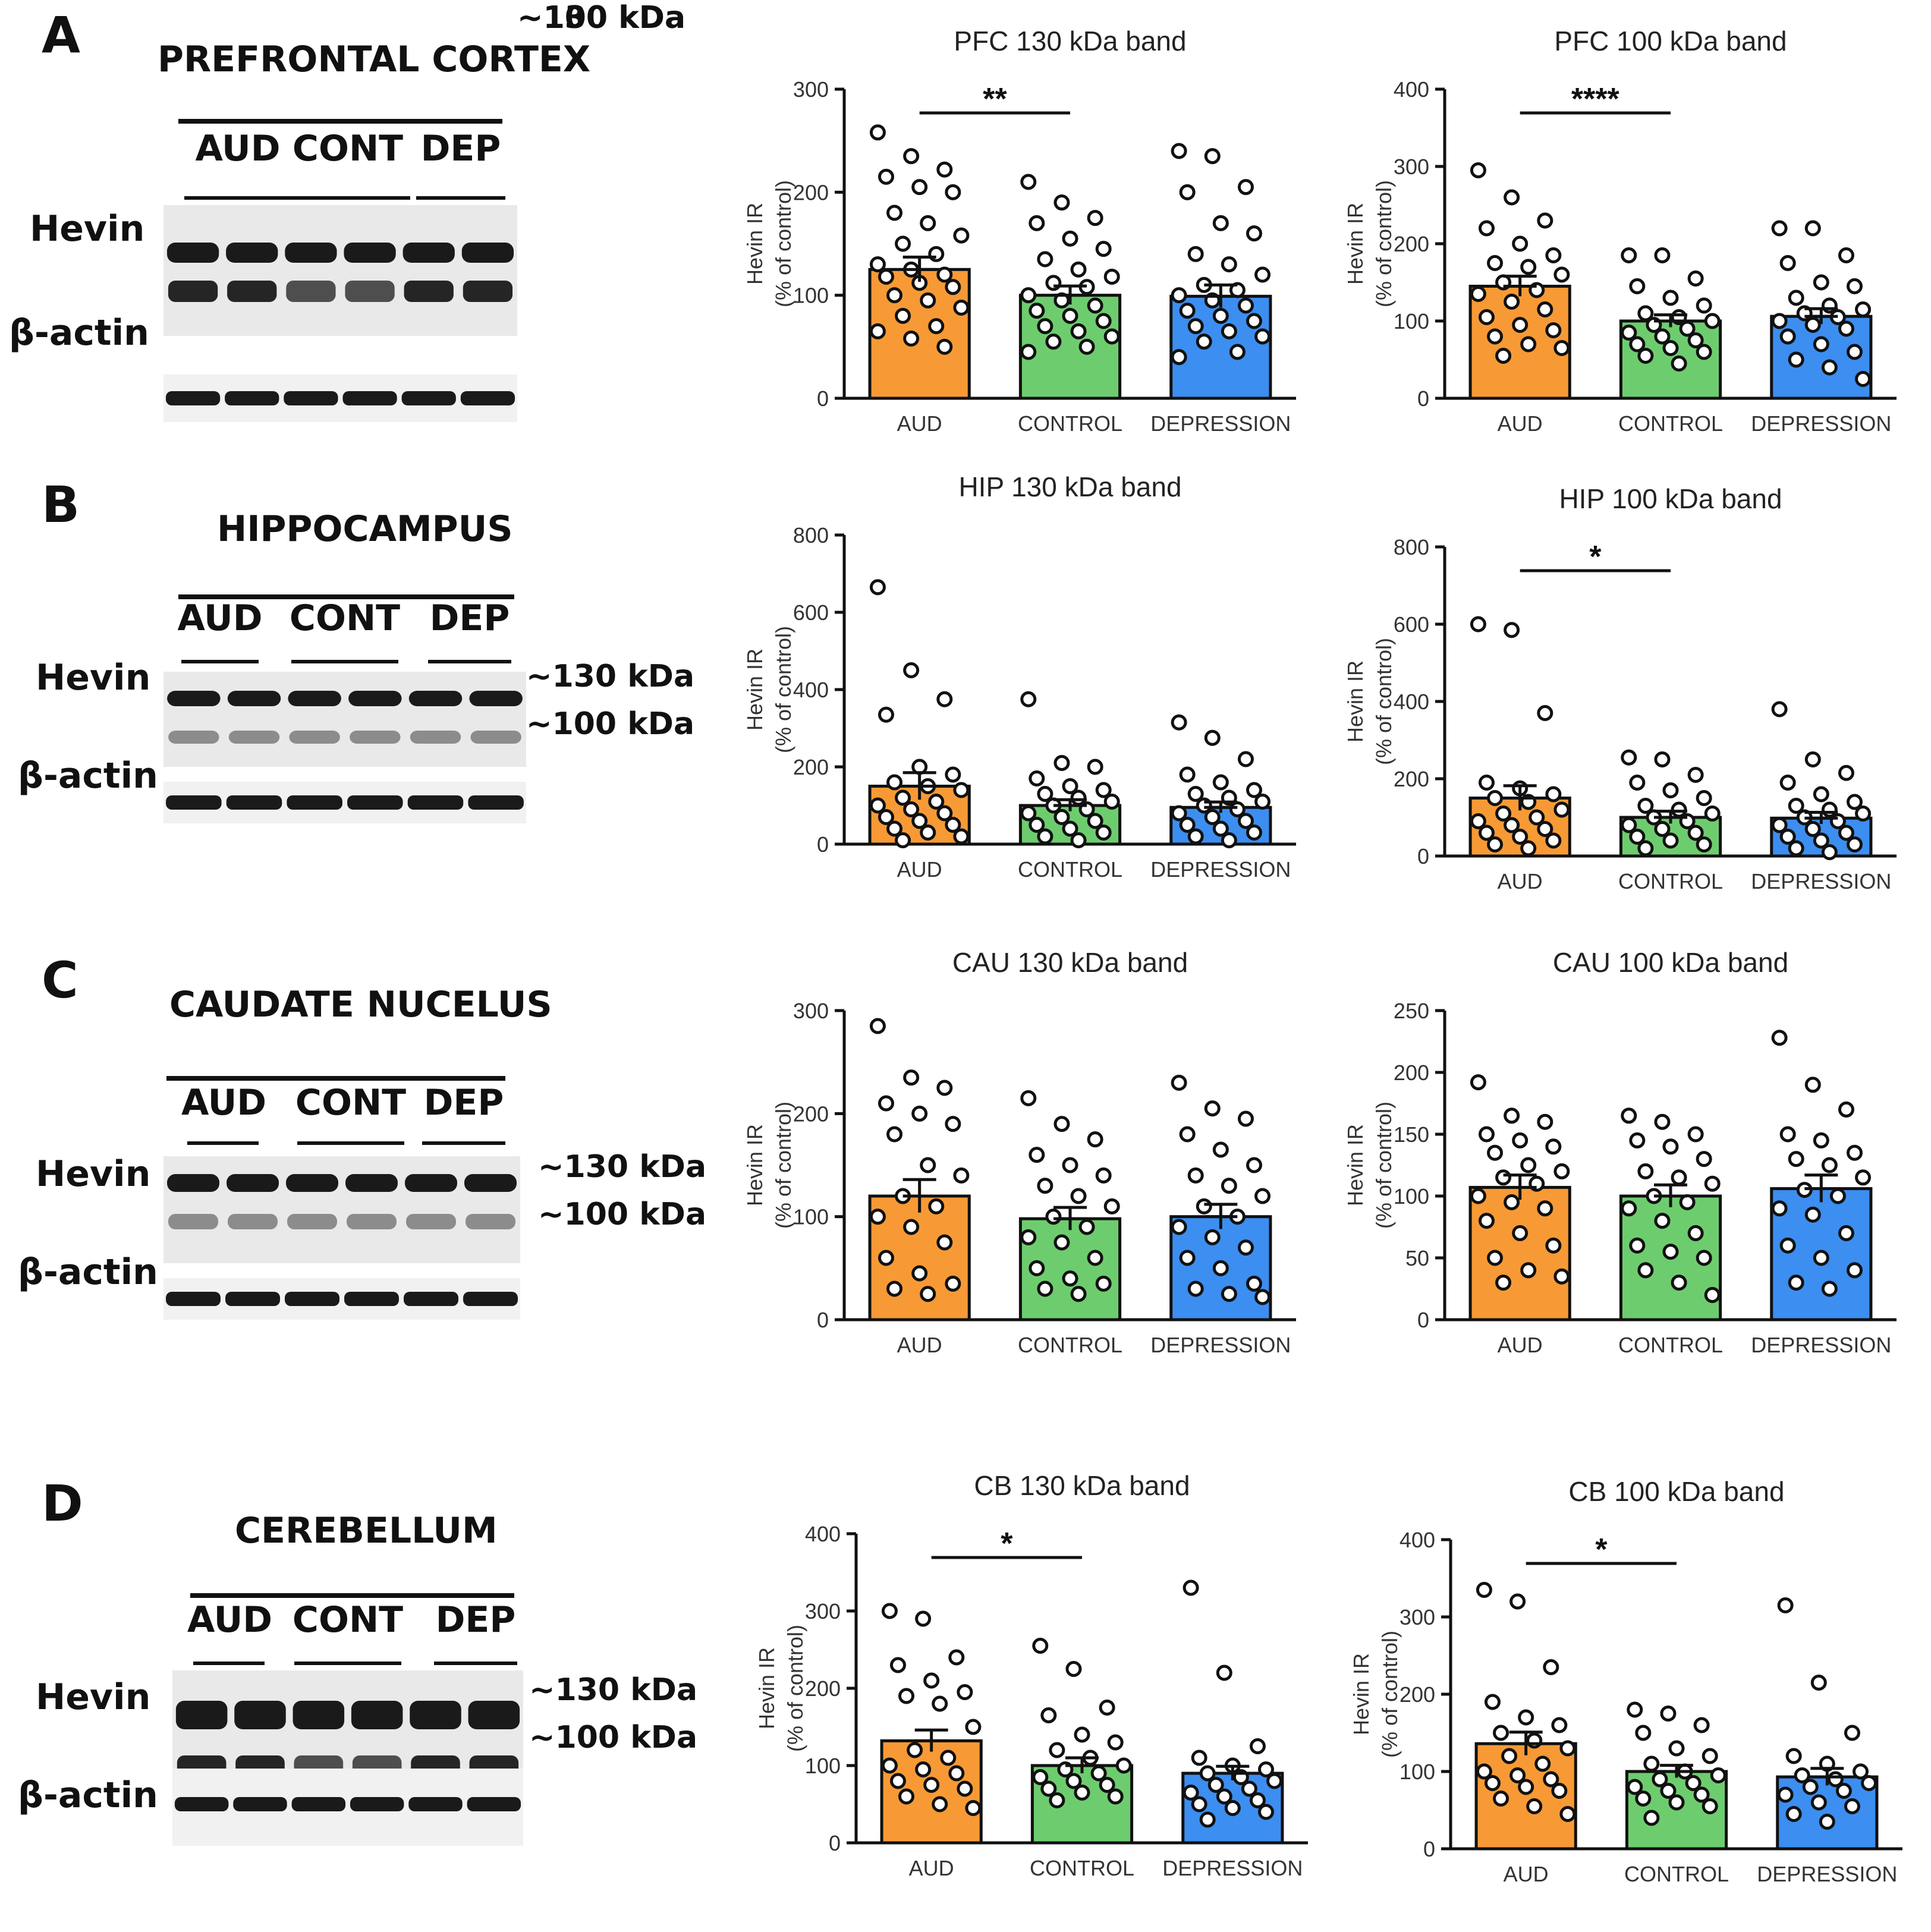  Describe the element at coordinates (360, 1005) in the screenshot. I see `region-title: CAUDATE NUCELUS` at that location.